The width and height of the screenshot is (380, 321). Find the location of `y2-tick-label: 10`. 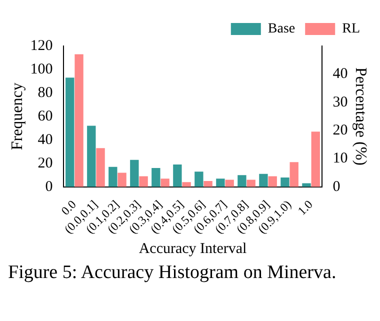

y2-tick-label: 10 is located at coordinates (340, 158).